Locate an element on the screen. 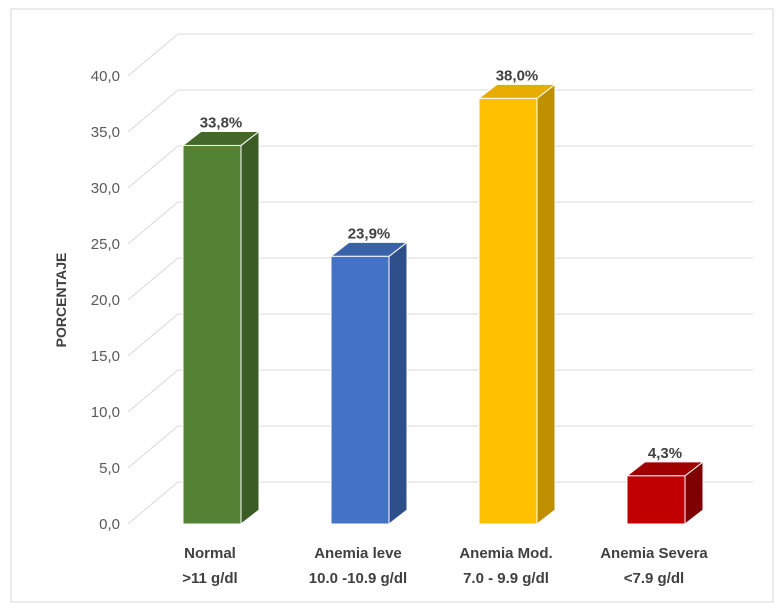 The height and width of the screenshot is (603, 783). data-label: 23,9% is located at coordinates (369, 233).